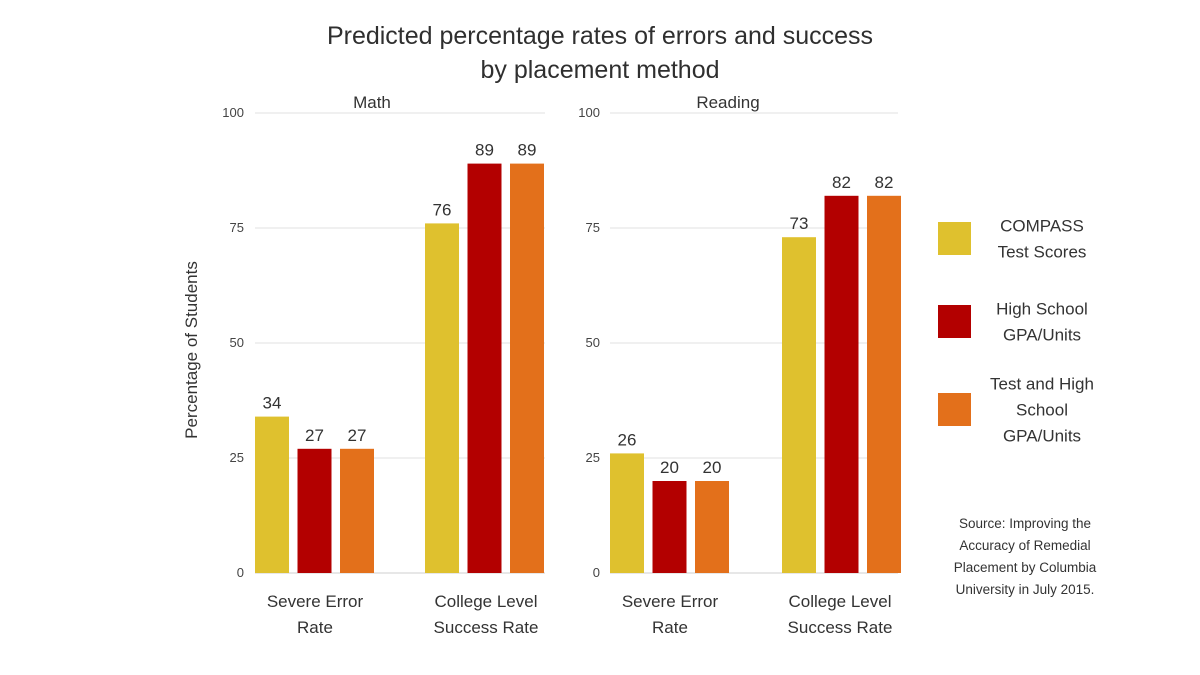 The width and height of the screenshot is (1200, 675). I want to click on math-category-label-0-line-2: Rate, so click(315, 627).